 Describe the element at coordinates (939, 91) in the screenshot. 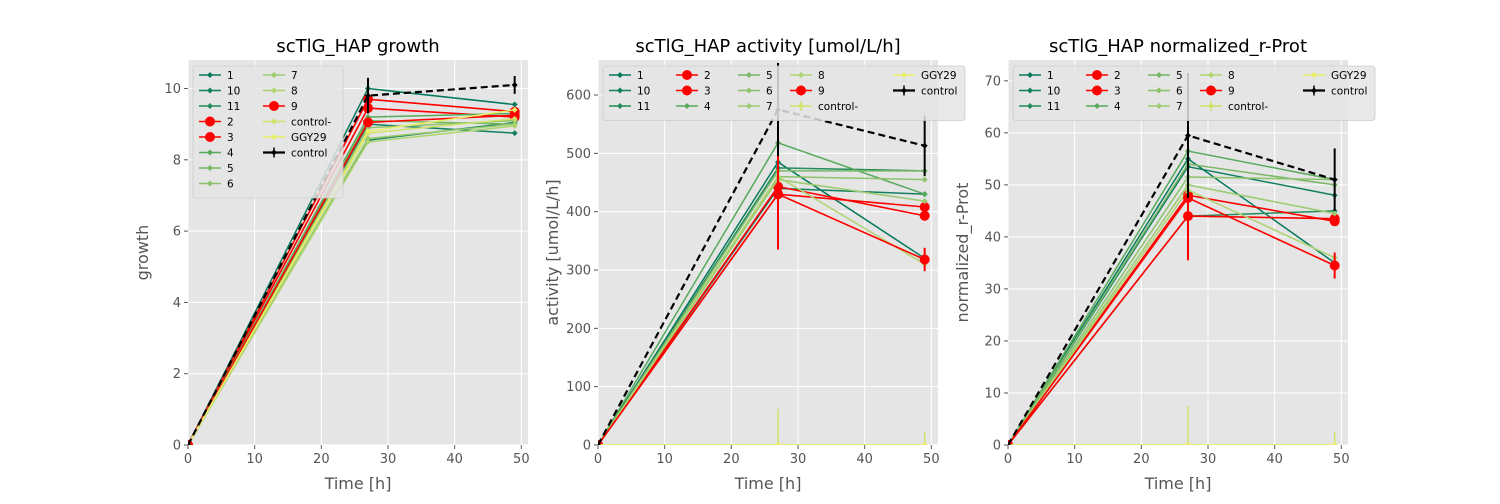

I see `legend-label: control` at that location.